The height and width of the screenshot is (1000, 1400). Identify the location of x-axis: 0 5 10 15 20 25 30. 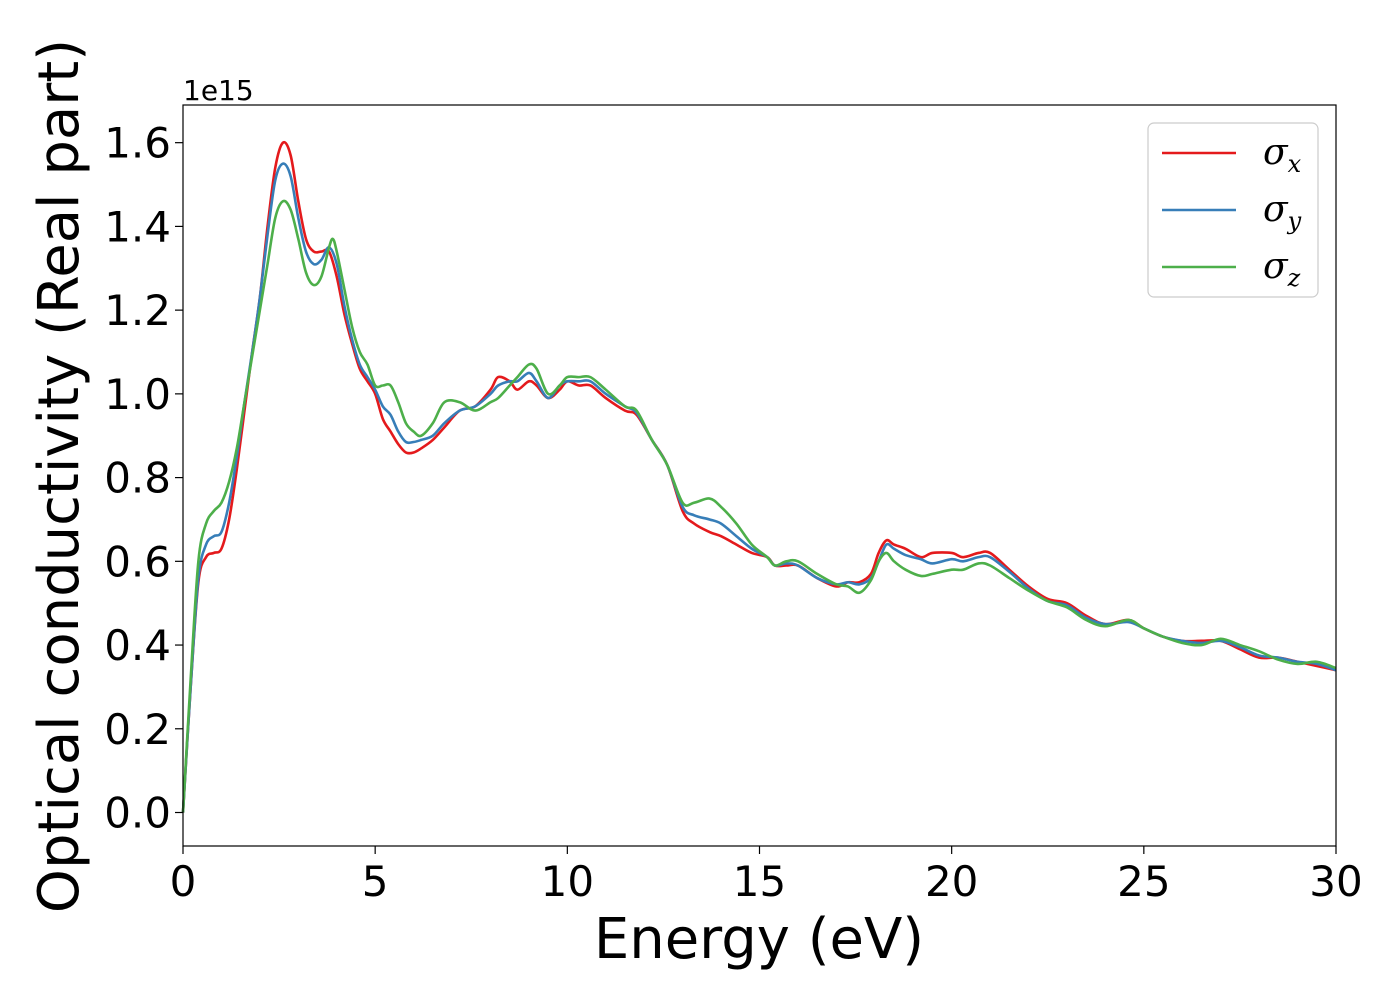
(766, 876).